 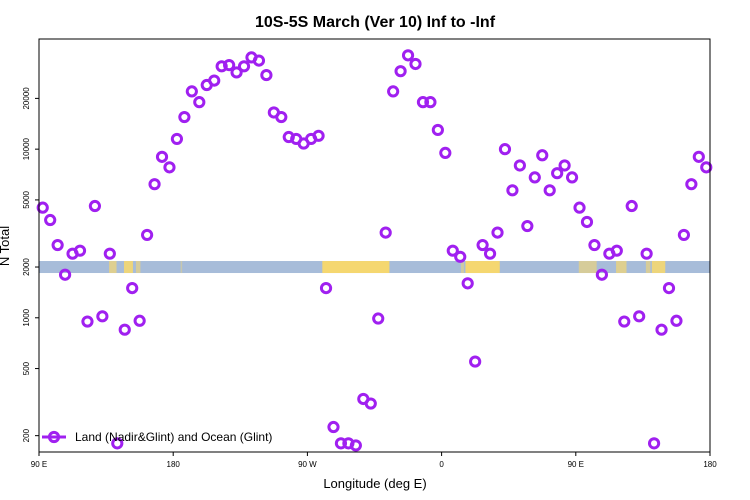 What do you see at coordinates (26, 267) in the screenshot?
I see `y-tick-label: 2000` at bounding box center [26, 267].